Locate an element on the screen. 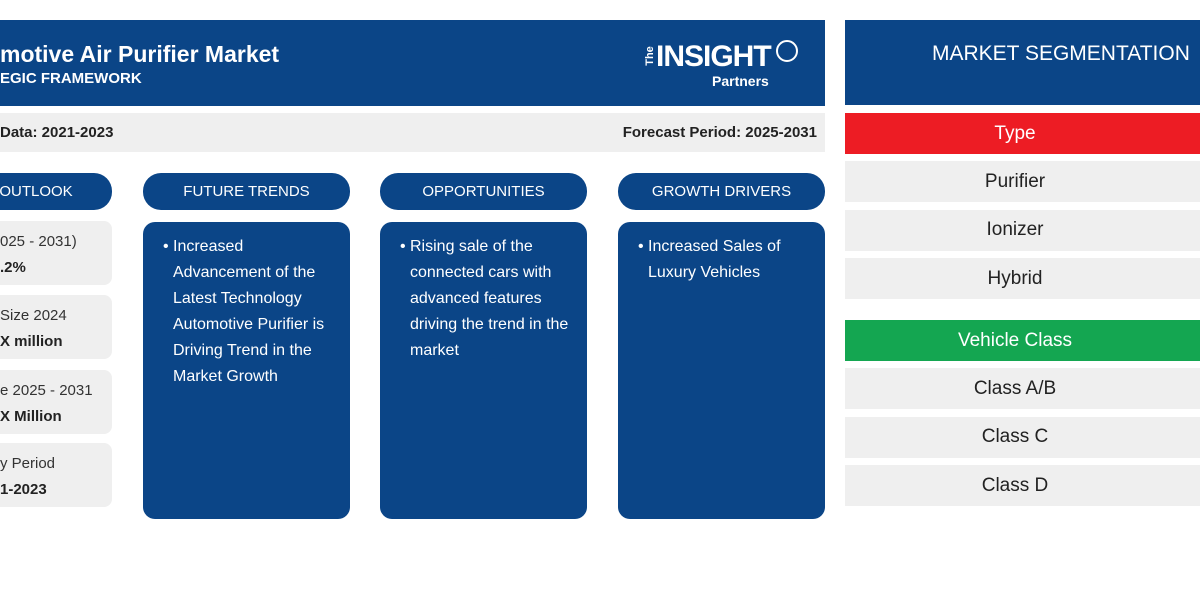 Image resolution: width=1200 pixels, height=600 pixels. logo-ring is located at coordinates (787, 51).